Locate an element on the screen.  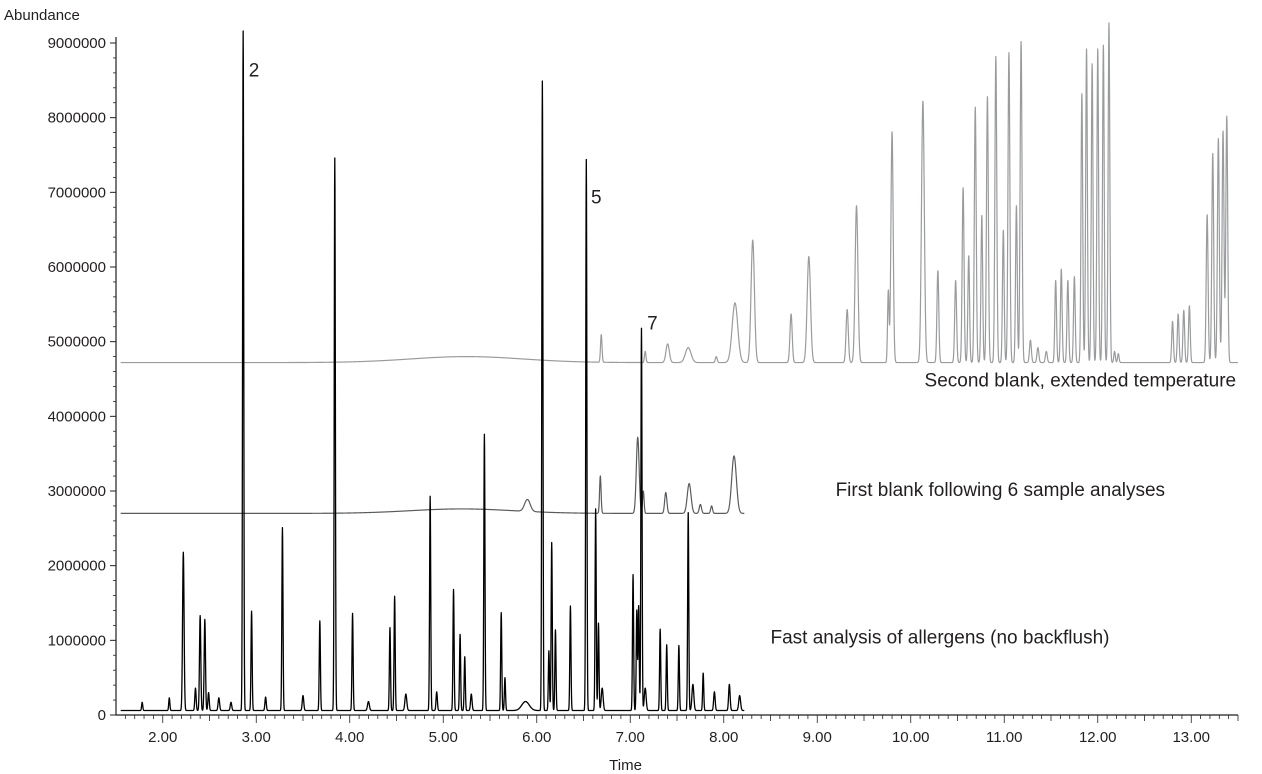
x-tick-label: 7.00 is located at coordinates (630, 737).